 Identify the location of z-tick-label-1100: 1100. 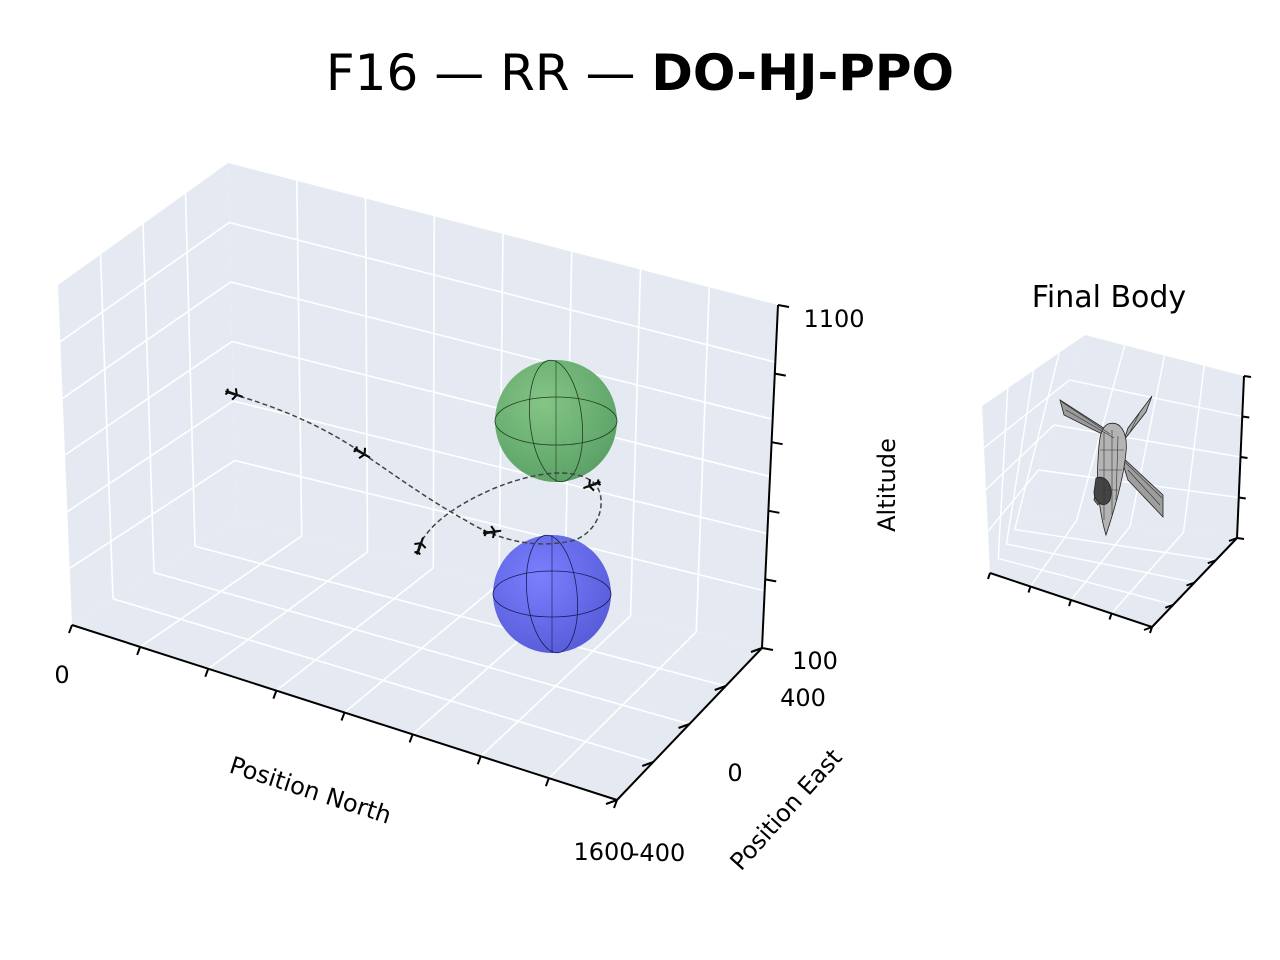
(833, 319).